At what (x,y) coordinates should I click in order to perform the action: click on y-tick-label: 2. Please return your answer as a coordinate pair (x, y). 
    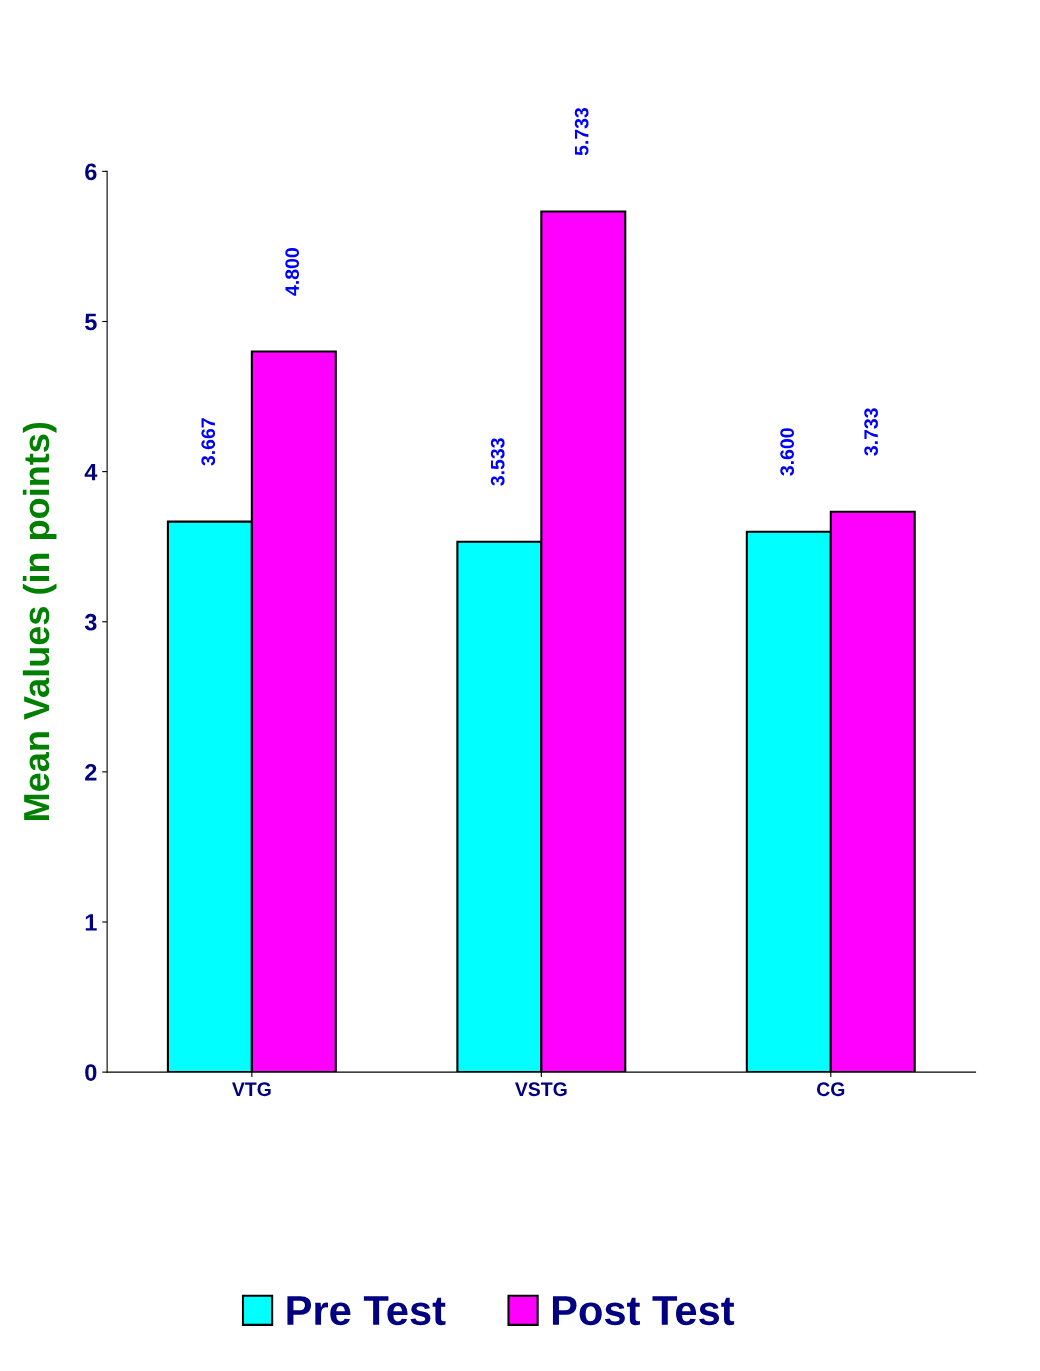
    Looking at the image, I should click on (91, 772).